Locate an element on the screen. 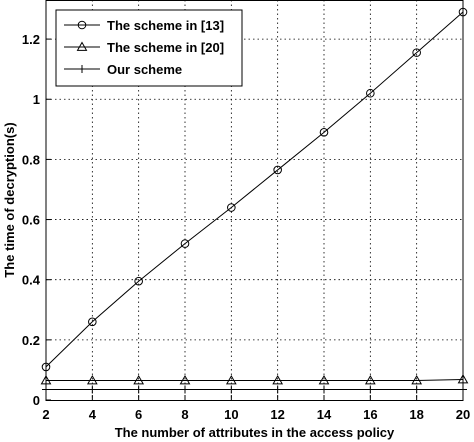 The height and width of the screenshot is (442, 474). x-axis-ticks: 2 4 6 8 10 12 14 16 18 20 is located at coordinates (256, 408).